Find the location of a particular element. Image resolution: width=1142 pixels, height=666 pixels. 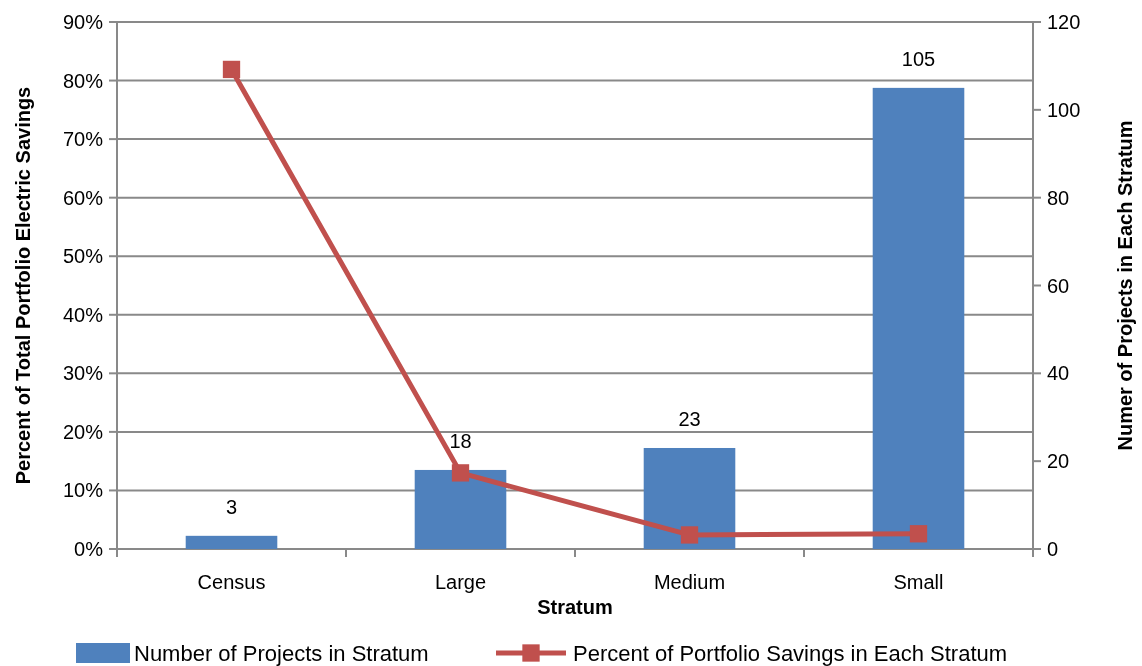

x-tick-label: Medium is located at coordinates (689, 582).